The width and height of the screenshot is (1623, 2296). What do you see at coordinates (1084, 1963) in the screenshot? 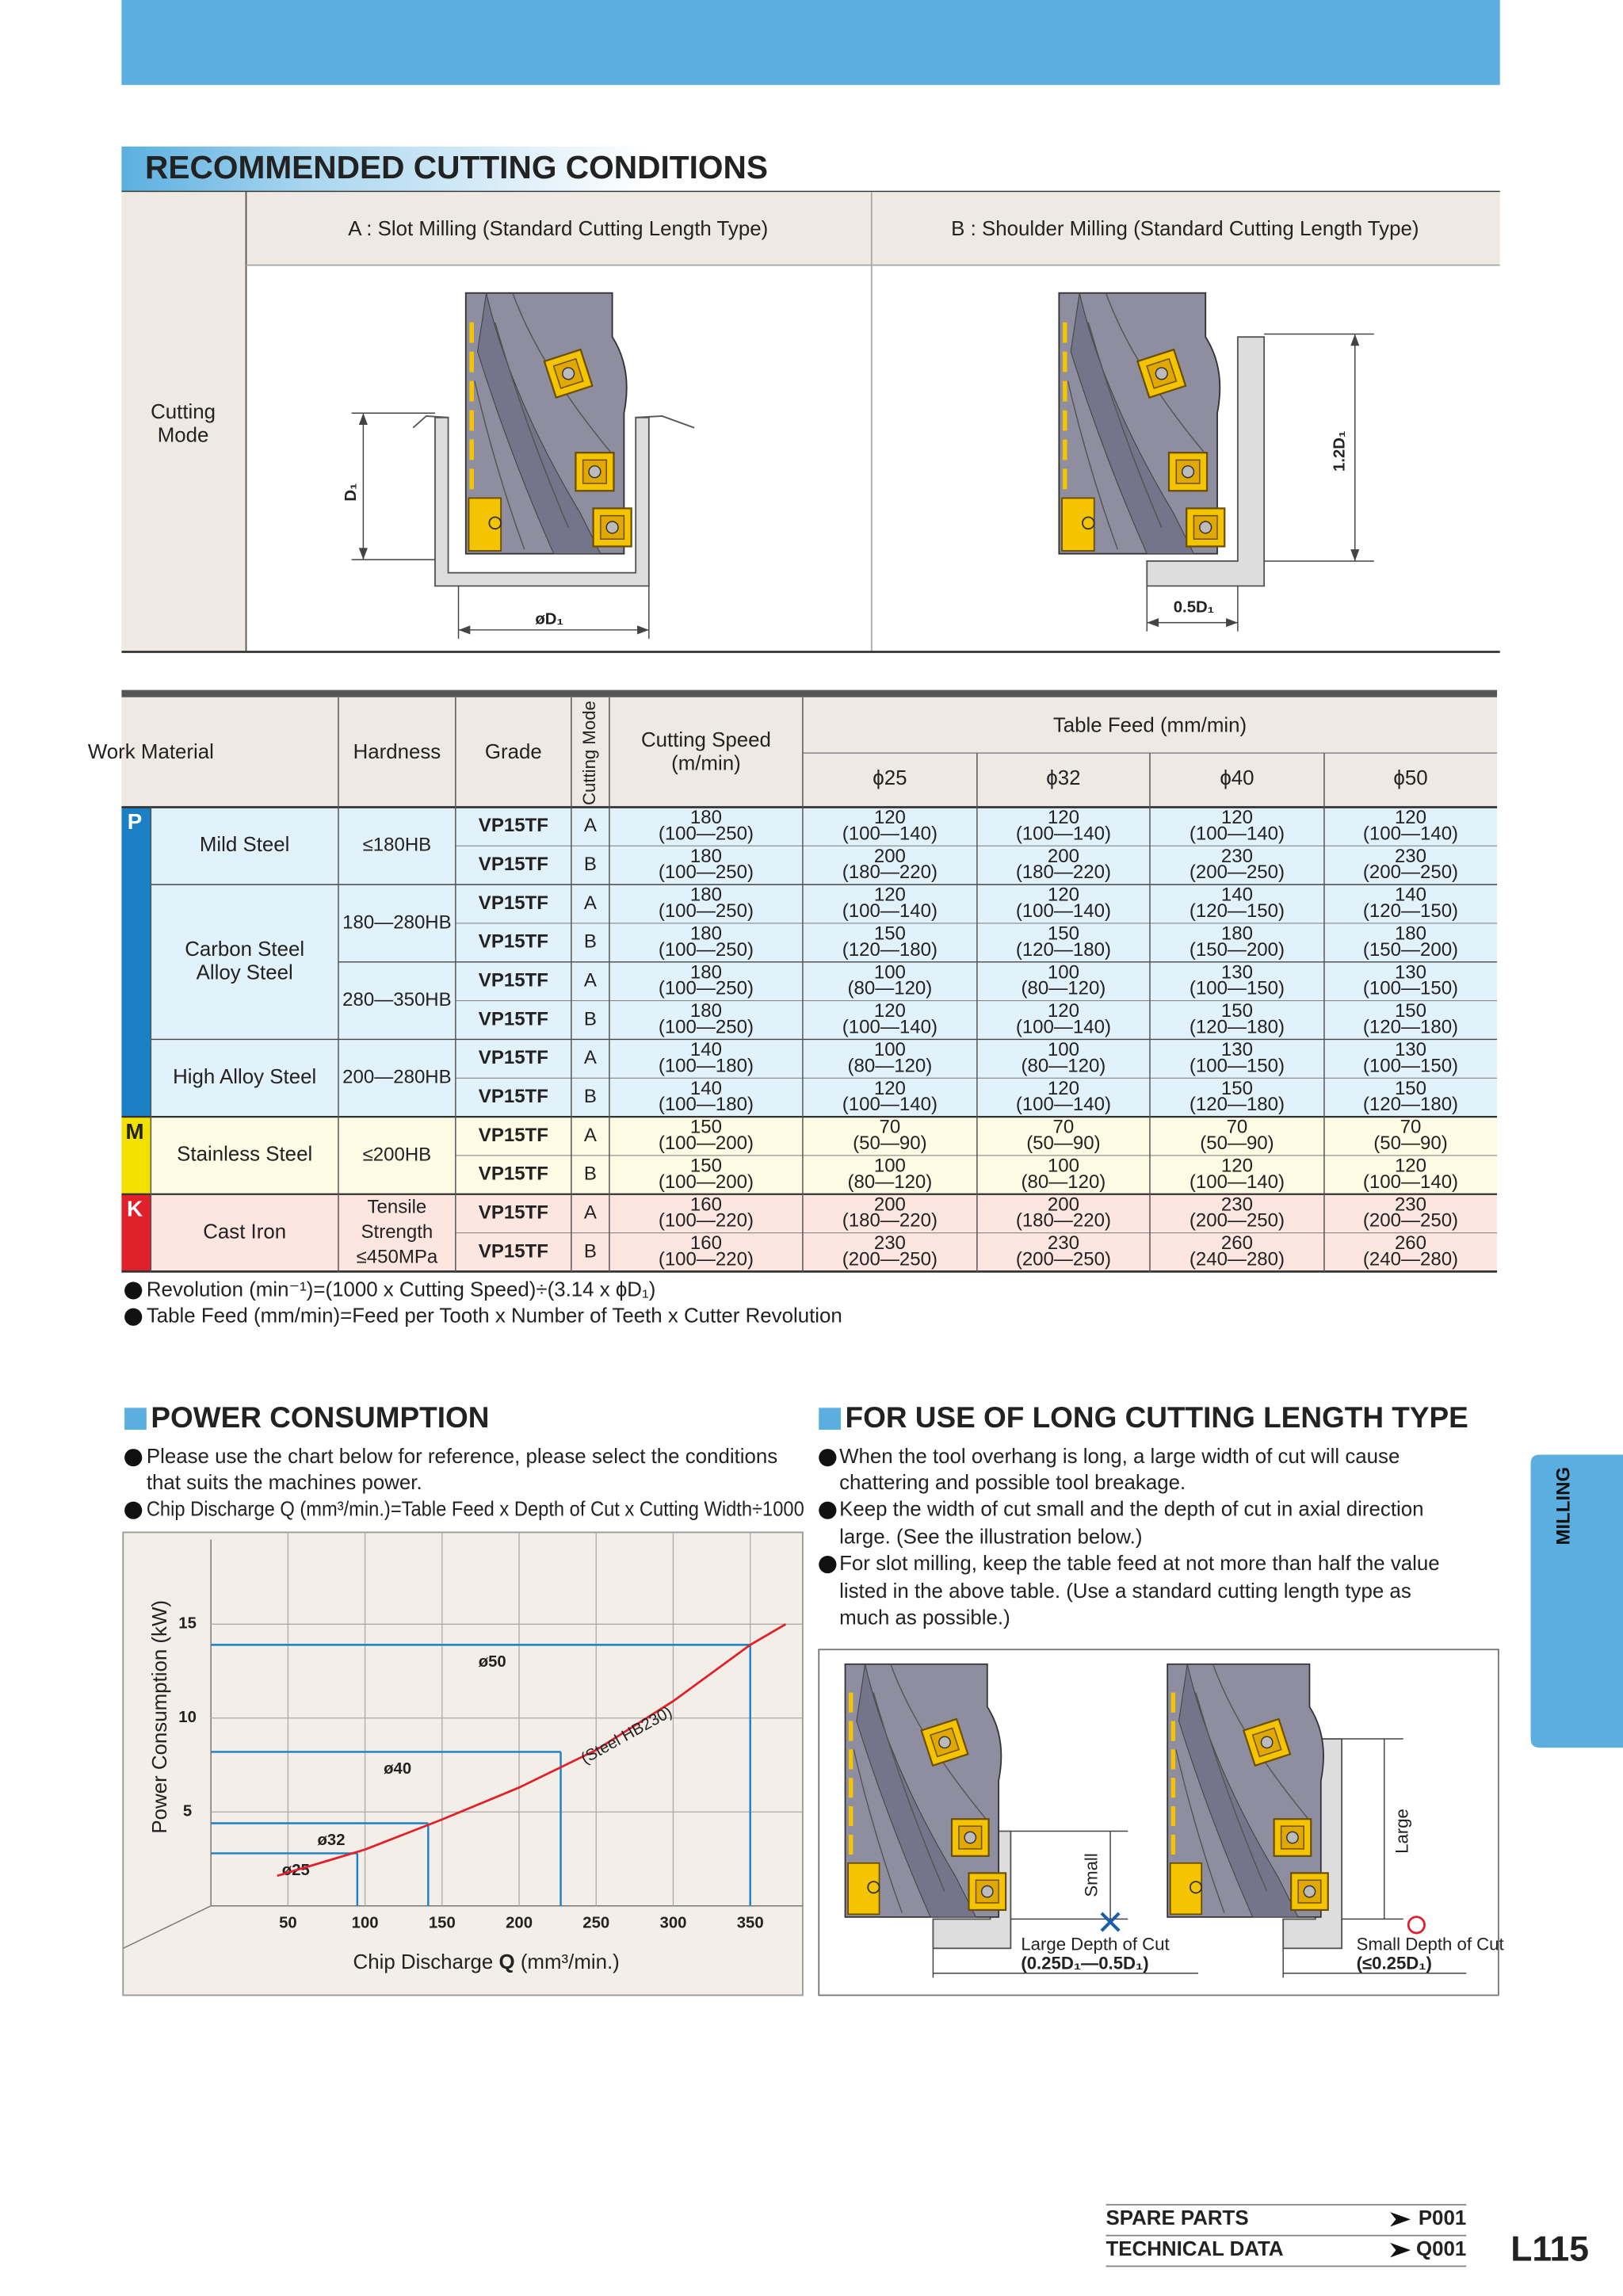
I see `dimension-label: (0.25D₁—0.5D₁)` at bounding box center [1084, 1963].